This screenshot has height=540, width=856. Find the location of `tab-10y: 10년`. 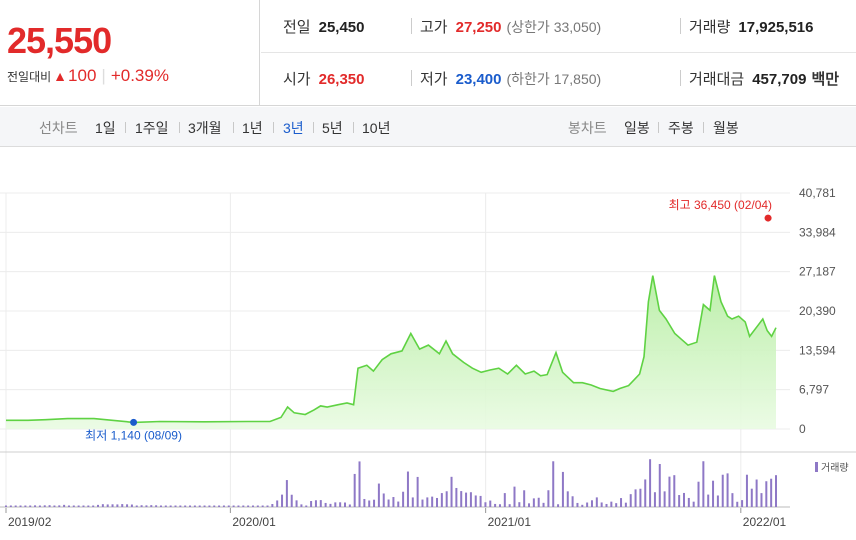

tab-10y: 10년 is located at coordinates (376, 128).